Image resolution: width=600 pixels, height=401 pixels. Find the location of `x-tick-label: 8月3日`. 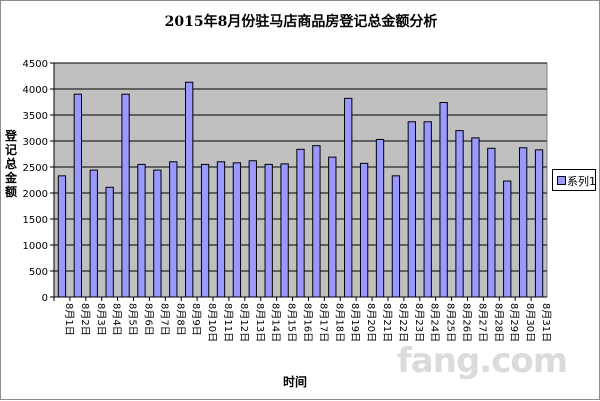

x-tick-label: 8月3日 is located at coordinates (101, 319).